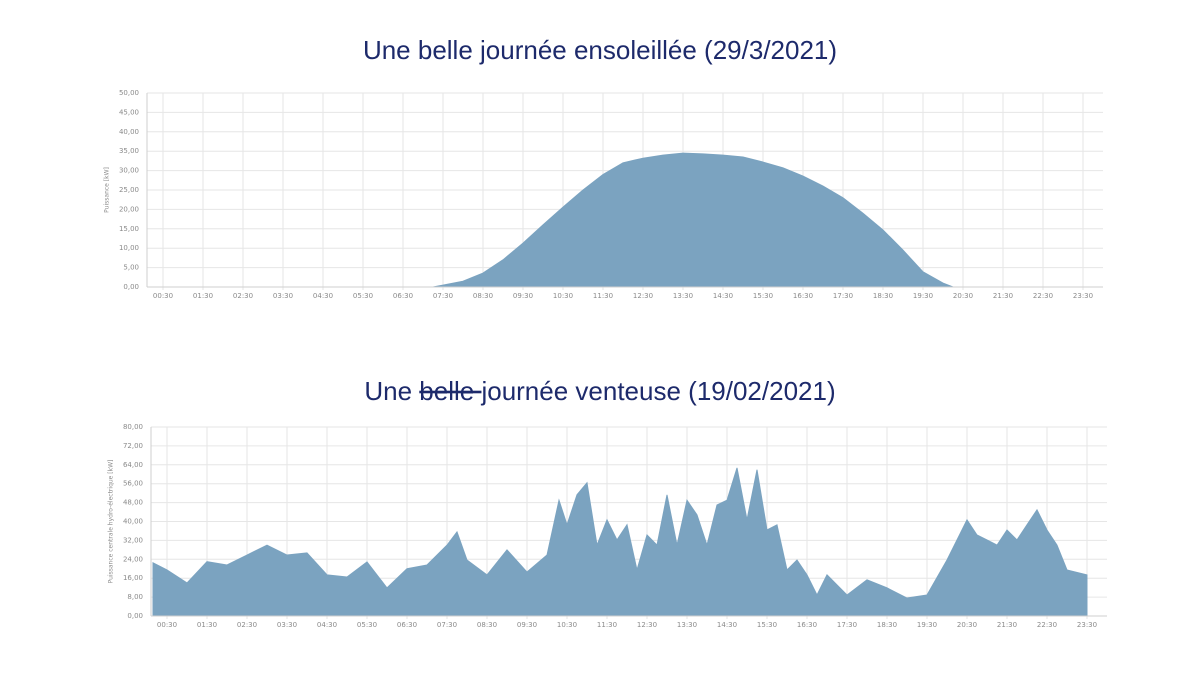 The width and height of the screenshot is (1200, 675). Describe the element at coordinates (133, 578) in the screenshot. I see `y-tick-label: 16,00` at that location.